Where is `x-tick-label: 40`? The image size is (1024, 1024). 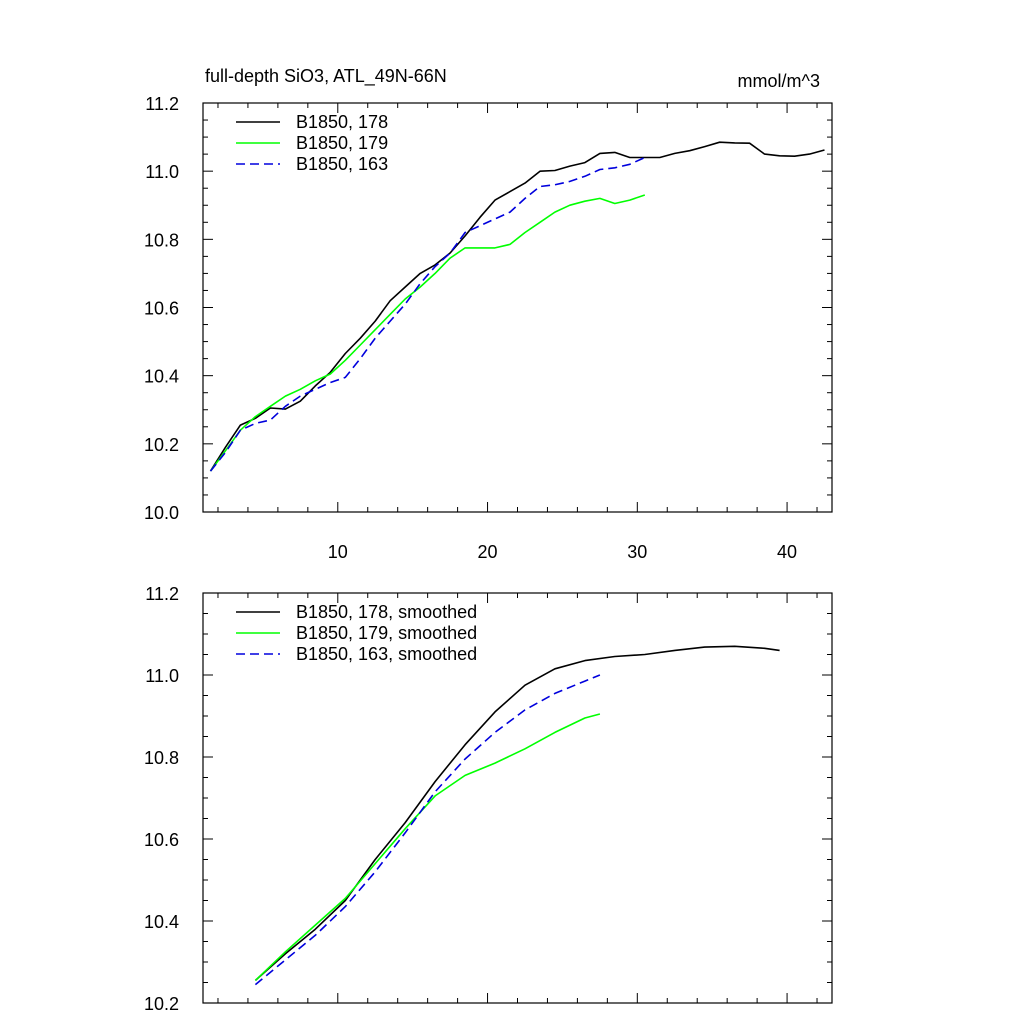
x-tick-label: 40 is located at coordinates (787, 552).